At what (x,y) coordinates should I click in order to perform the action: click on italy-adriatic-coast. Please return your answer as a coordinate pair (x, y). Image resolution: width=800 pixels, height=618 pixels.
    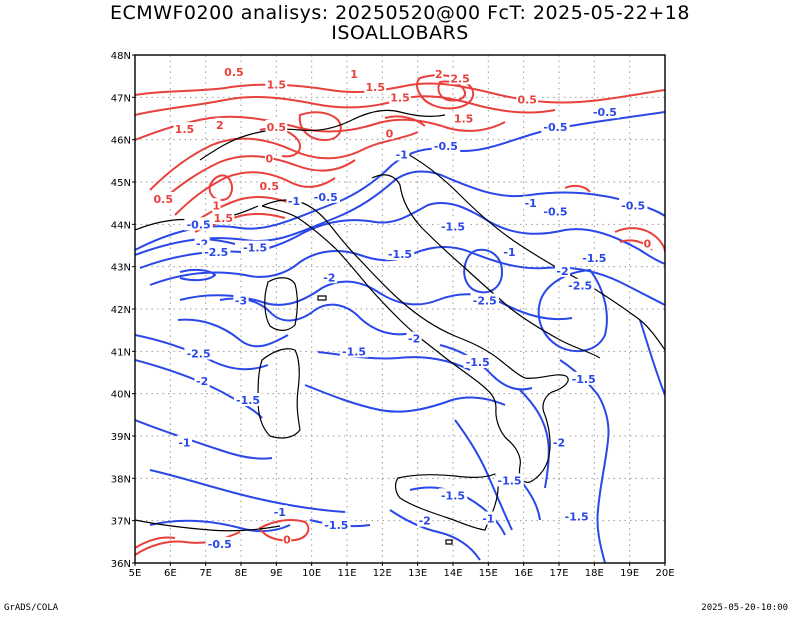
    Looking at the image, I should click on (486, 266).